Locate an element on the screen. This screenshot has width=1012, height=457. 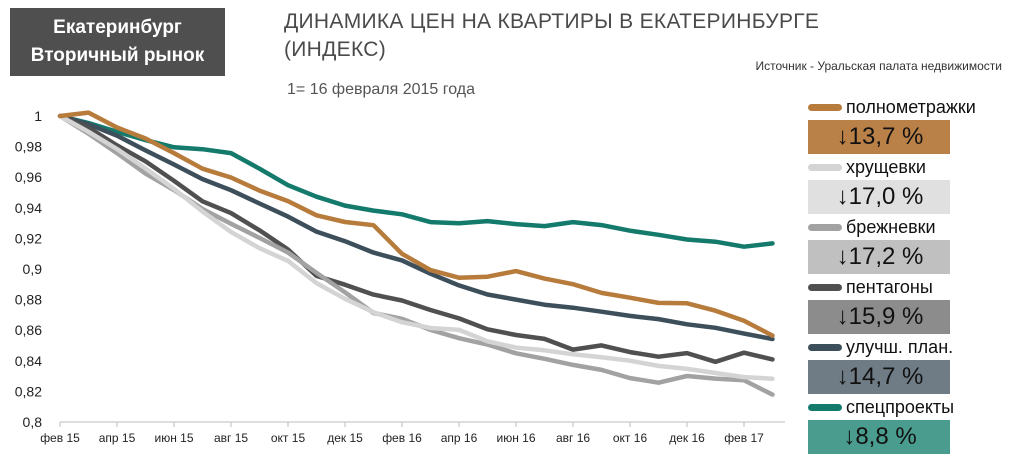
x-tick-label: апр 16 is located at coordinates (459, 438).